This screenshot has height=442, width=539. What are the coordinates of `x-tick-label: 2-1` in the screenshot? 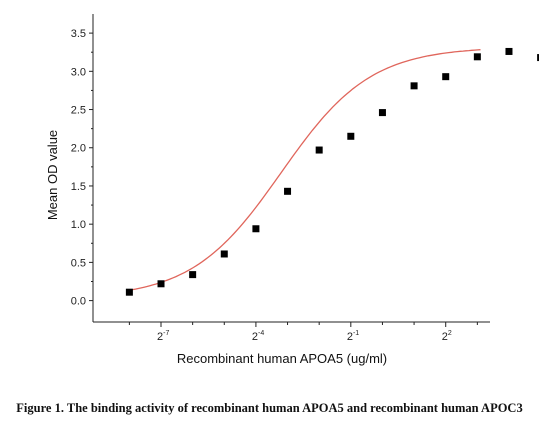 It's located at (353, 336).